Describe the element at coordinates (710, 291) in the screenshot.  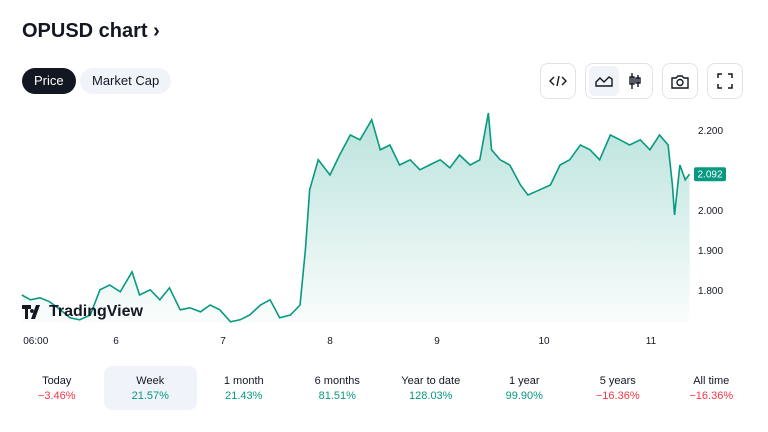
I see `y-tick-label: 1.800` at that location.